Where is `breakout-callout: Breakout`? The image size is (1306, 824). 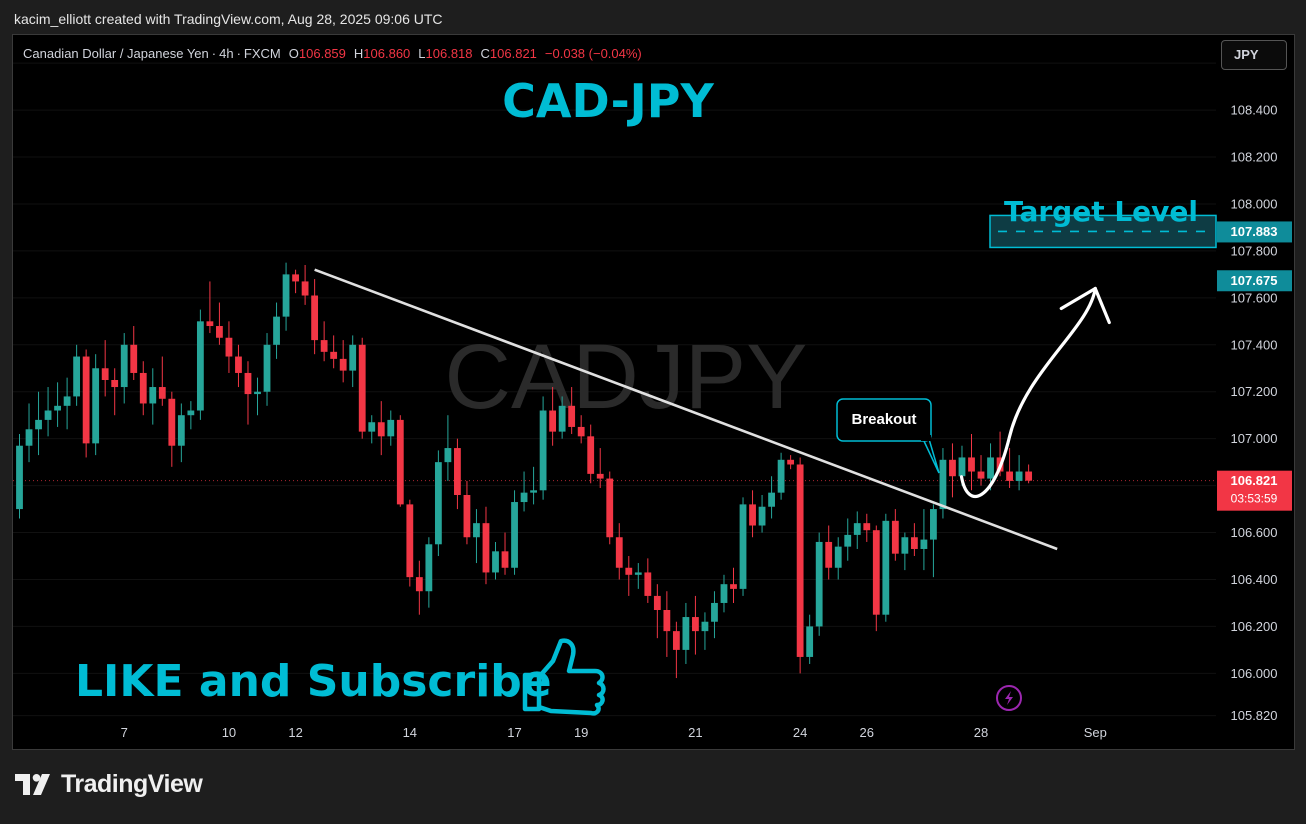 breakout-callout: Breakout is located at coordinates (888, 436).